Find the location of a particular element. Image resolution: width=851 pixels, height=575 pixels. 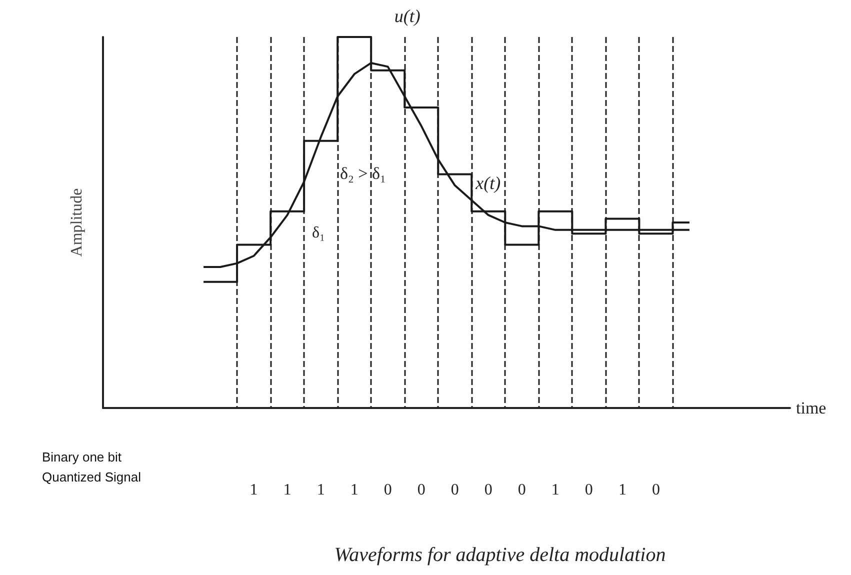

x-axis-title: time is located at coordinates (811, 408).